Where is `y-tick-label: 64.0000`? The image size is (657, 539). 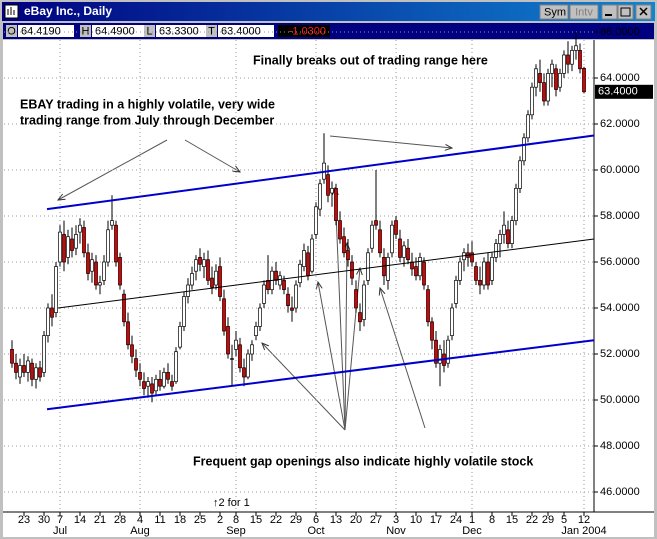 y-tick-label: 64.0000 is located at coordinates (620, 78).